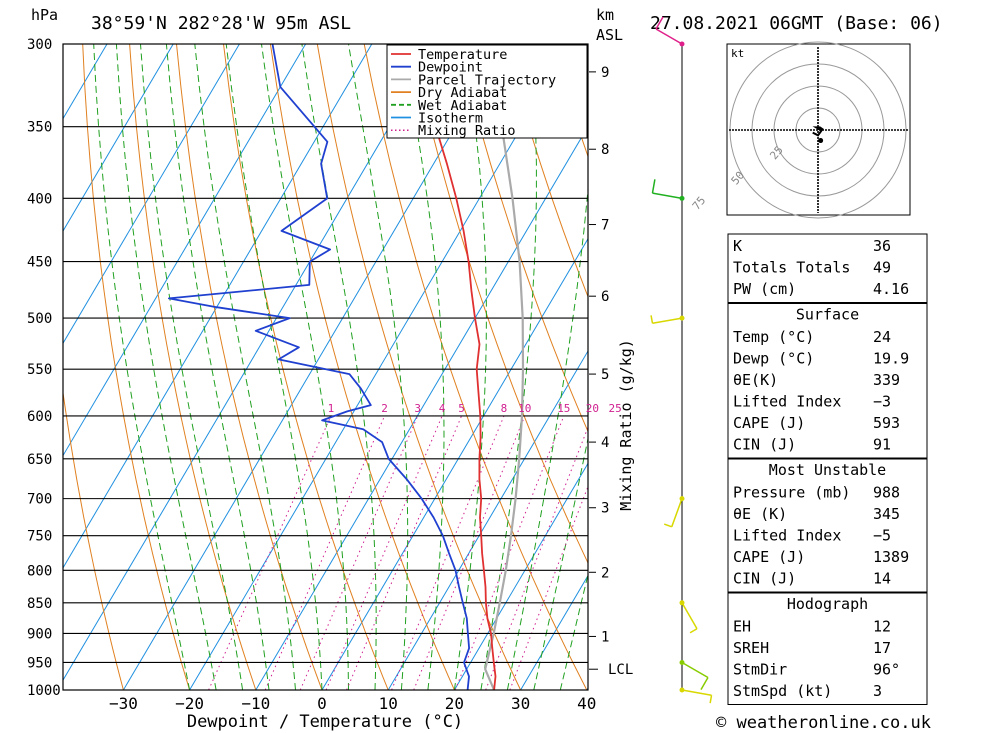 The height and width of the screenshot is (733, 1000). I want to click on pressure-tick-label: 600, so click(39, 417).